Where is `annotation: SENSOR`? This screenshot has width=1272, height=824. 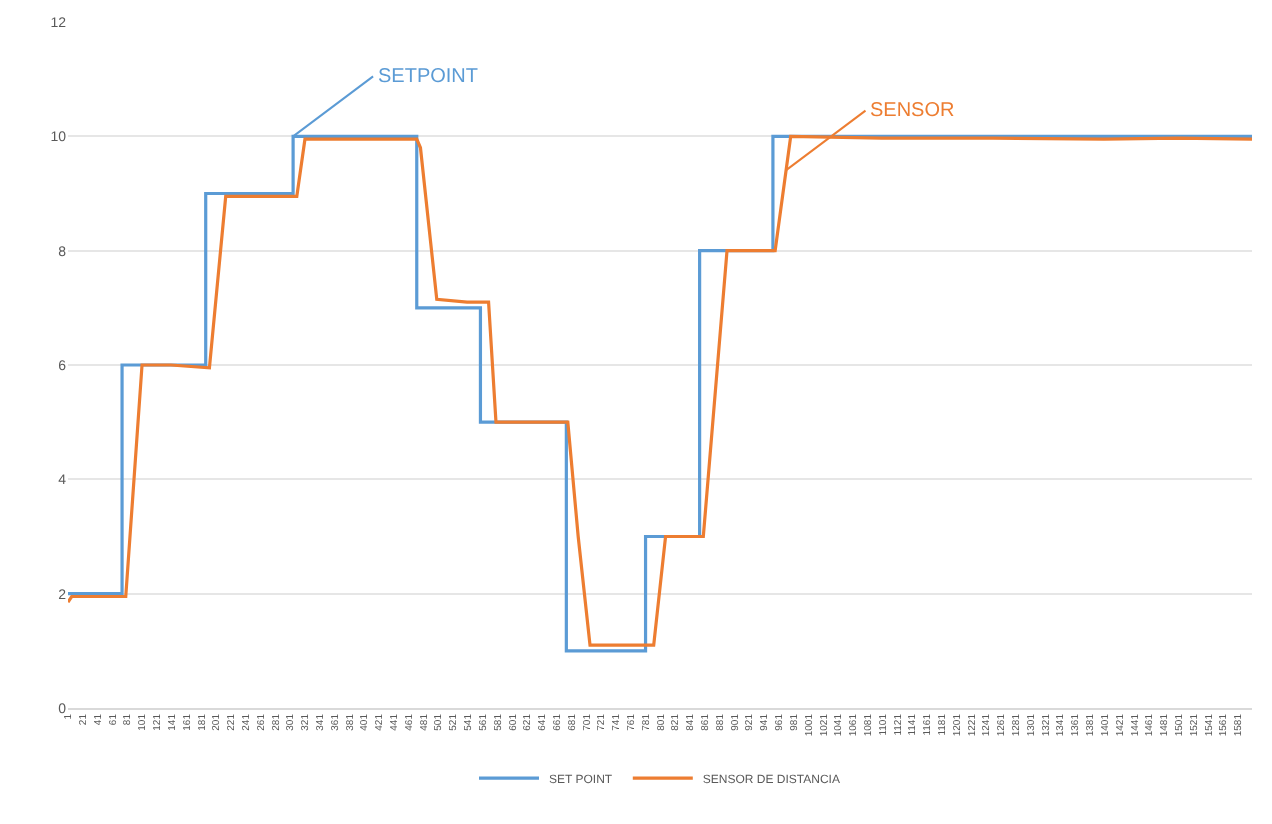 annotation: SENSOR is located at coordinates (912, 111).